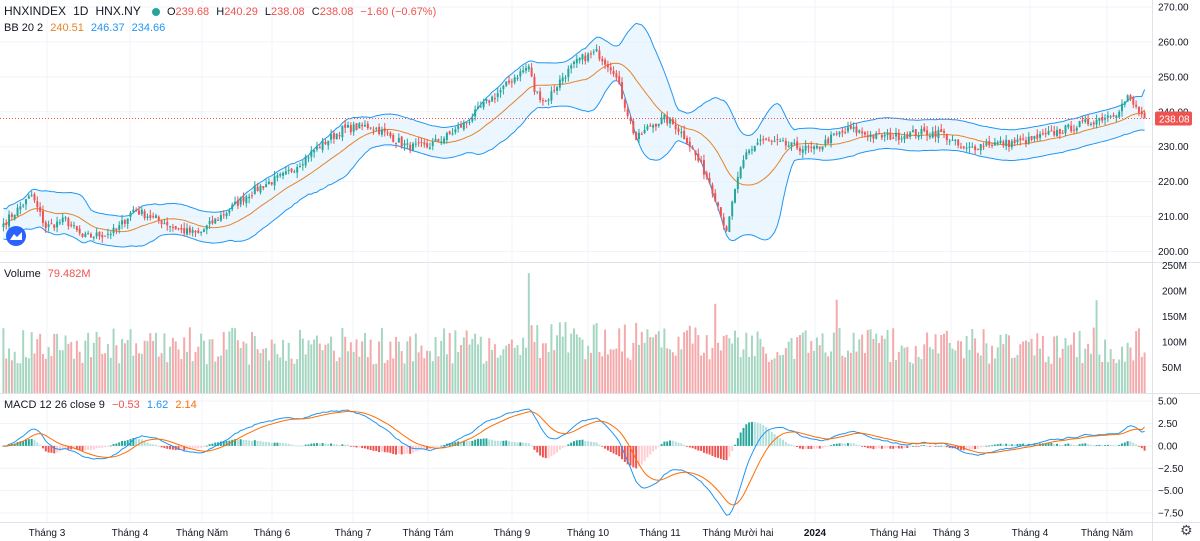 The height and width of the screenshot is (541, 1200). Describe the element at coordinates (288, 12) in the screenshot. I see `ohlc-low: 238.08` at that location.